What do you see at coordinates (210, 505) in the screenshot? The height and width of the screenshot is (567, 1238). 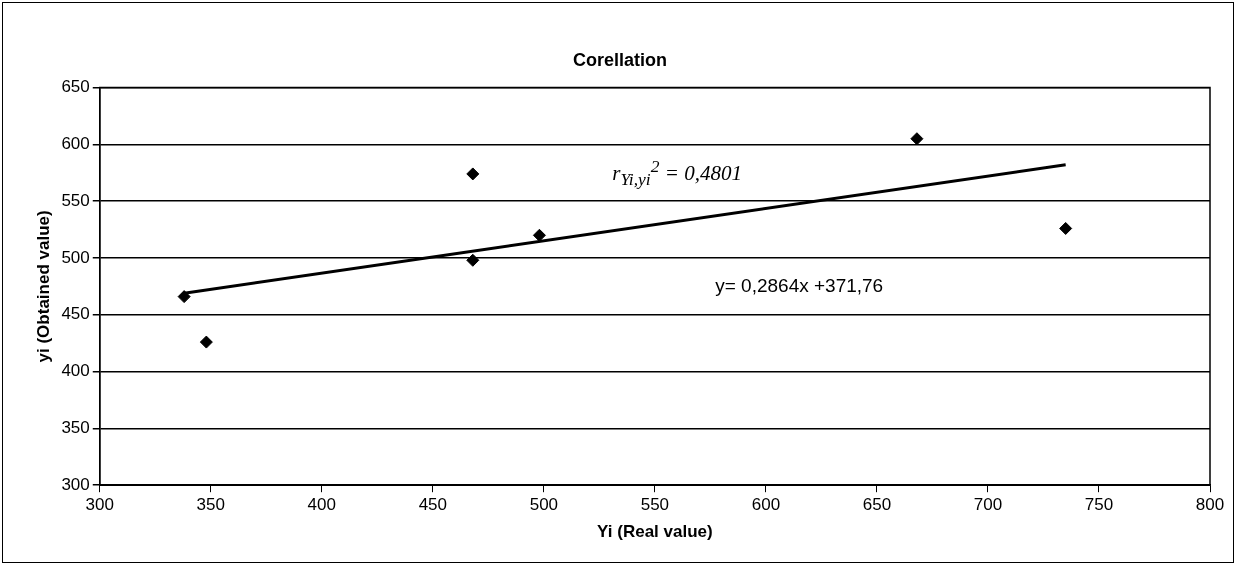 I see `x-tick-label: 350` at bounding box center [210, 505].